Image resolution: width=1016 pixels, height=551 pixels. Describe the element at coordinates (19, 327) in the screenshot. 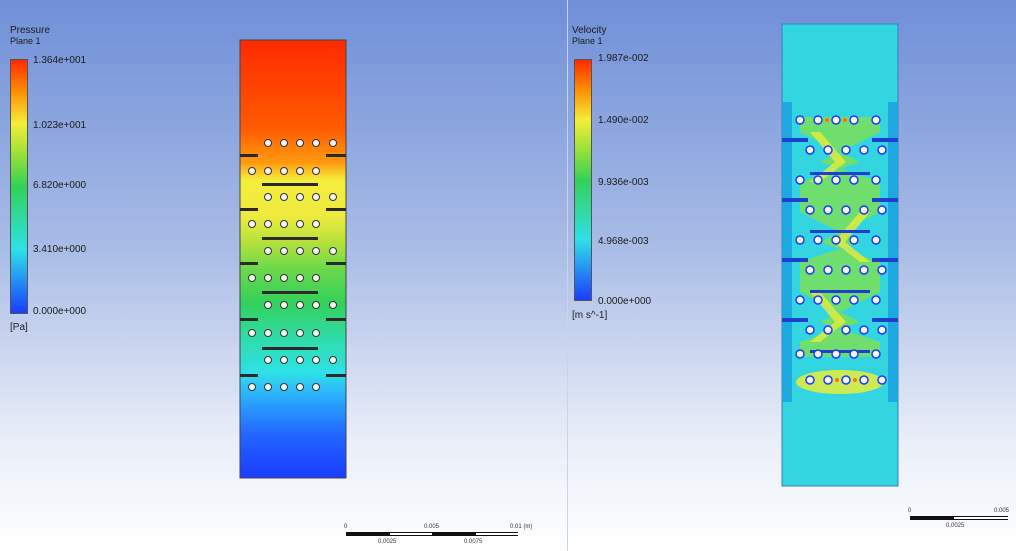

I see `pressure-unit: [Pa]` at that location.